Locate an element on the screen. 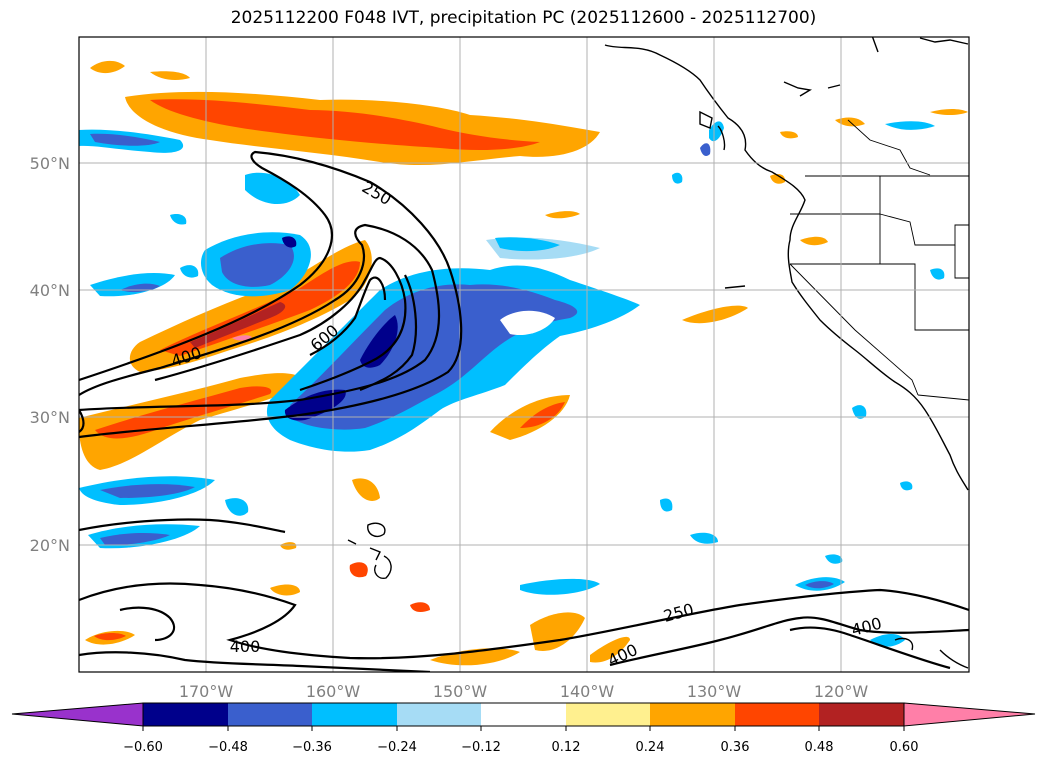  lat-tick-50n: 50°N is located at coordinates (50, 163).